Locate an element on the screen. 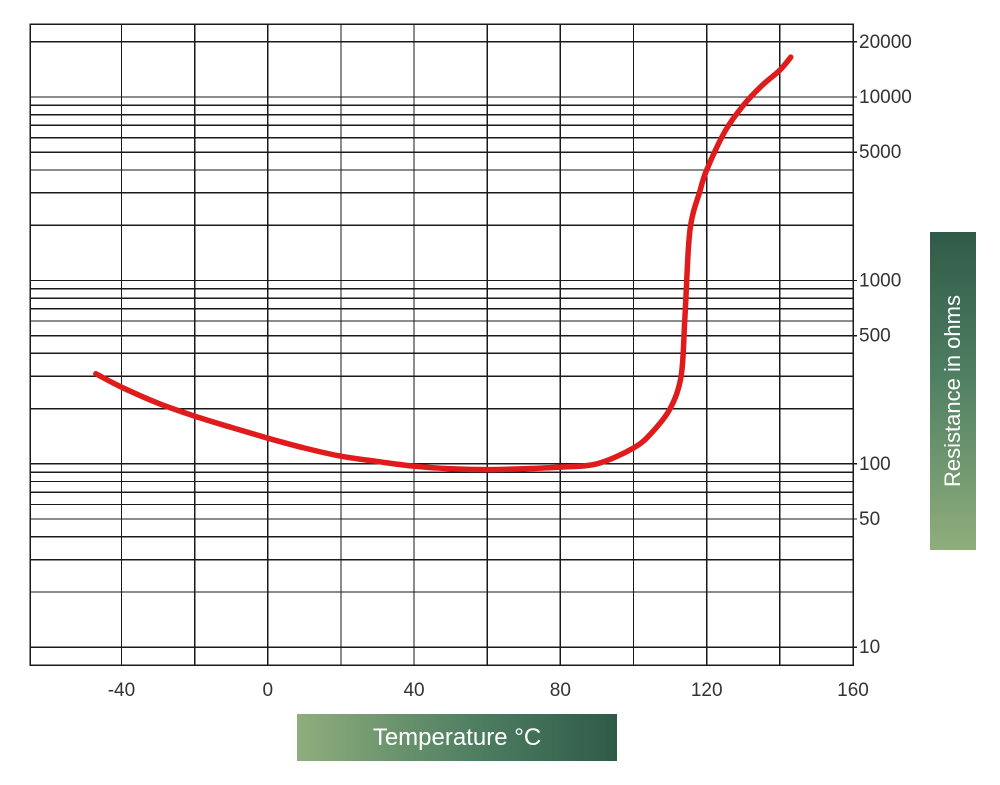 This screenshot has height=785, width=1000. x-tick-label: 80 is located at coordinates (560, 690).